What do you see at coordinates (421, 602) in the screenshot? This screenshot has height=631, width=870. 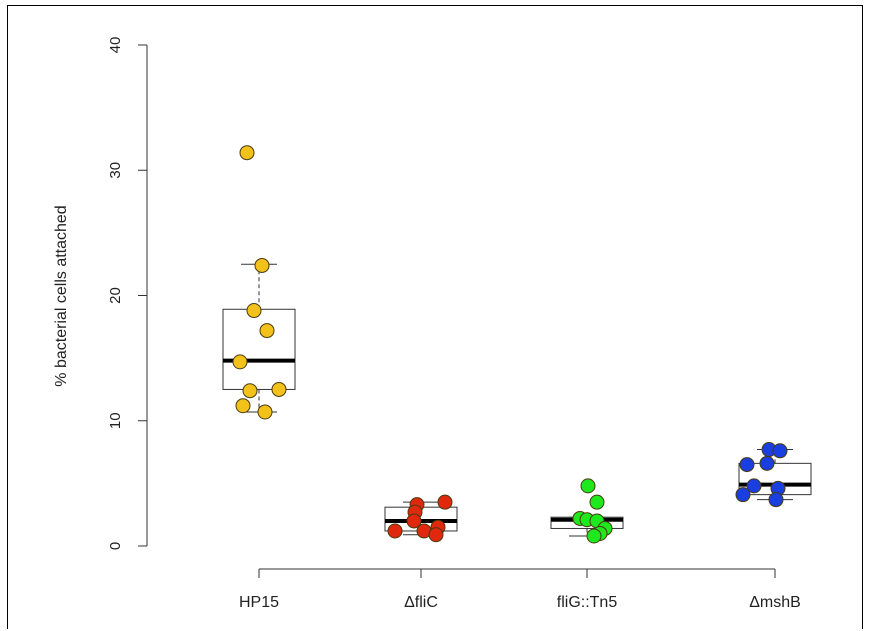 I see `x-tick-label-1: ΔfliC` at bounding box center [421, 602].